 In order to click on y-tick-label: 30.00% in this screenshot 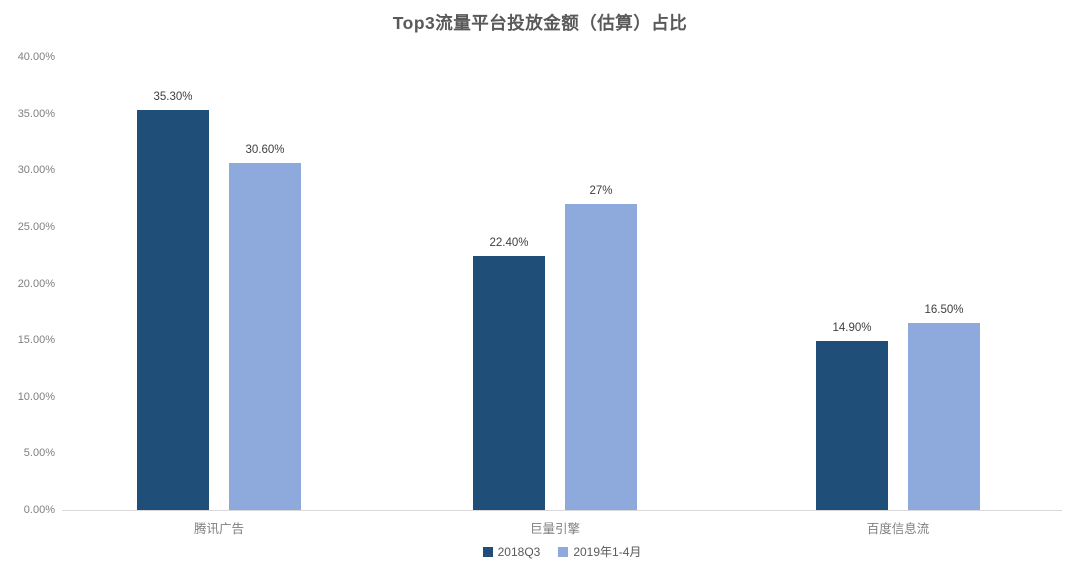, I will do `click(36, 170)`.